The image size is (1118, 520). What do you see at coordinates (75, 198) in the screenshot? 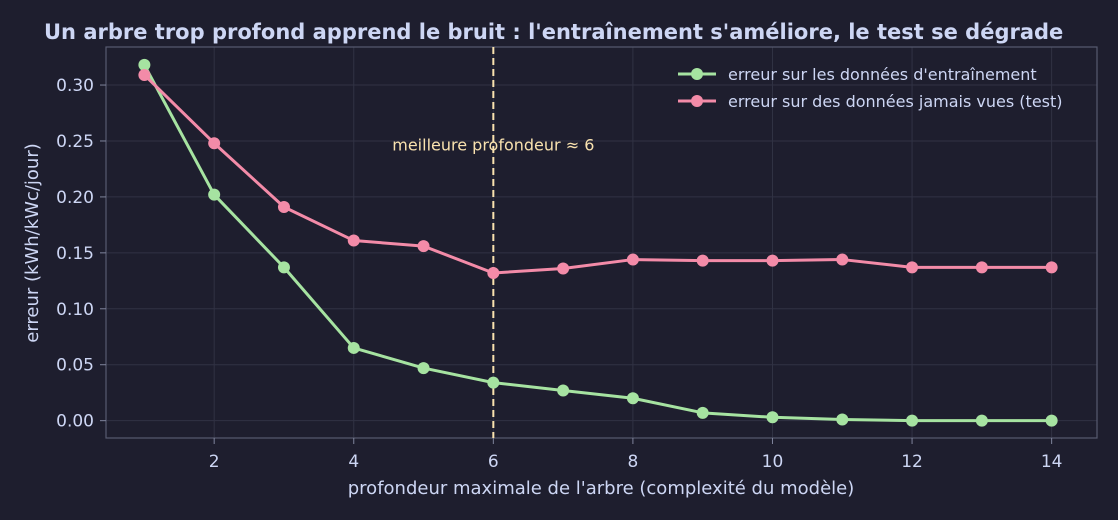
I see `y-tick-label: 0.20` at bounding box center [75, 198].